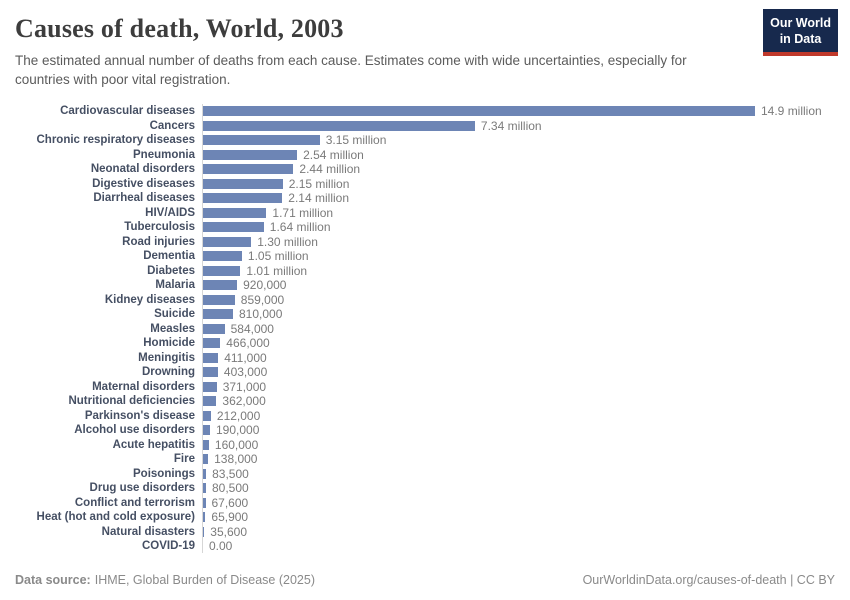  I want to click on bar-track: 1.71 million, so click(526, 212).